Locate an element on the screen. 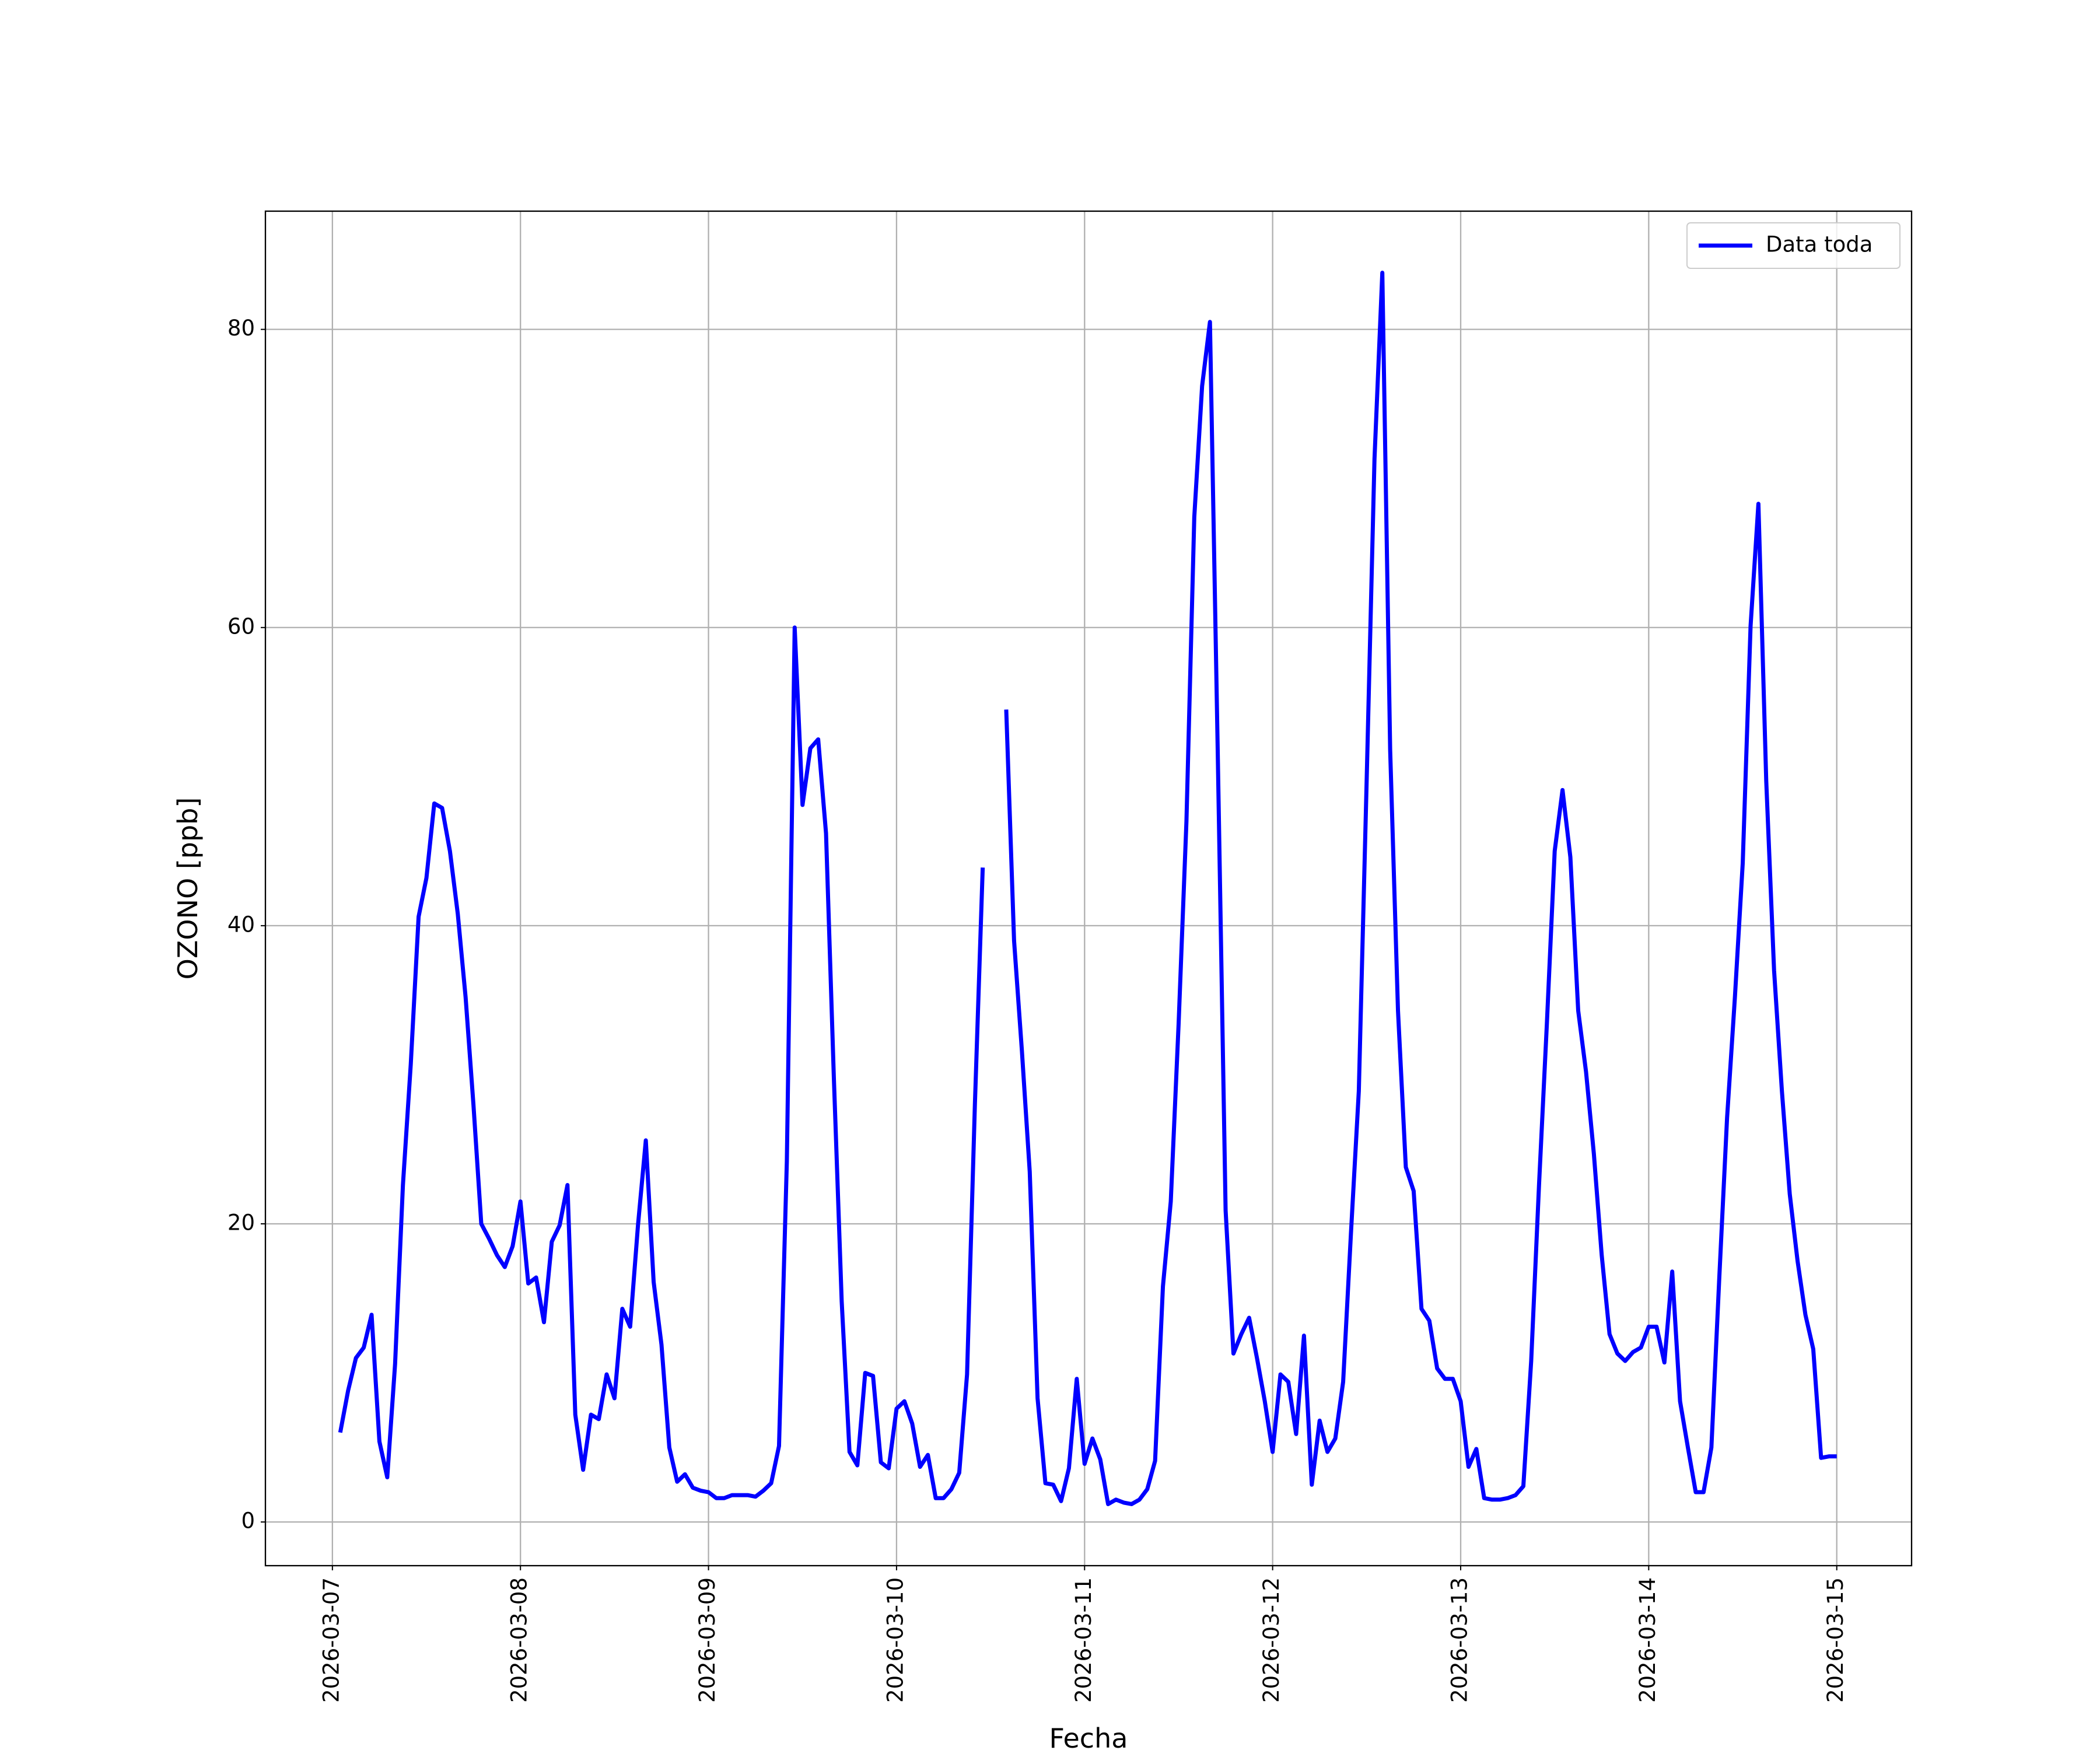 The height and width of the screenshot is (1750, 2100). x-tick-label: 2026-03-10 is located at coordinates (895, 1640).